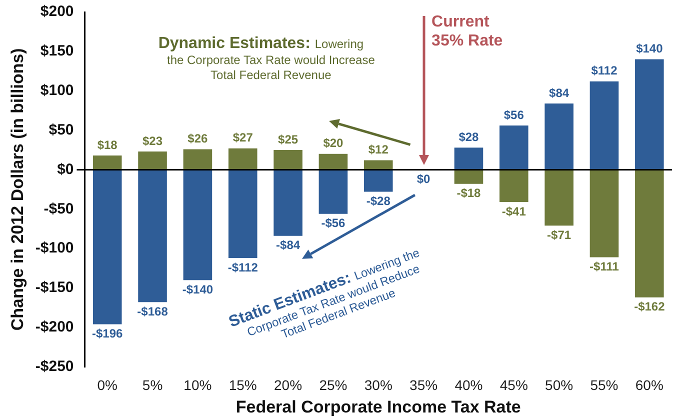 The image size is (684, 418). Describe the element at coordinates (378, 201) in the screenshot. I see `data-label: -$28` at that location.